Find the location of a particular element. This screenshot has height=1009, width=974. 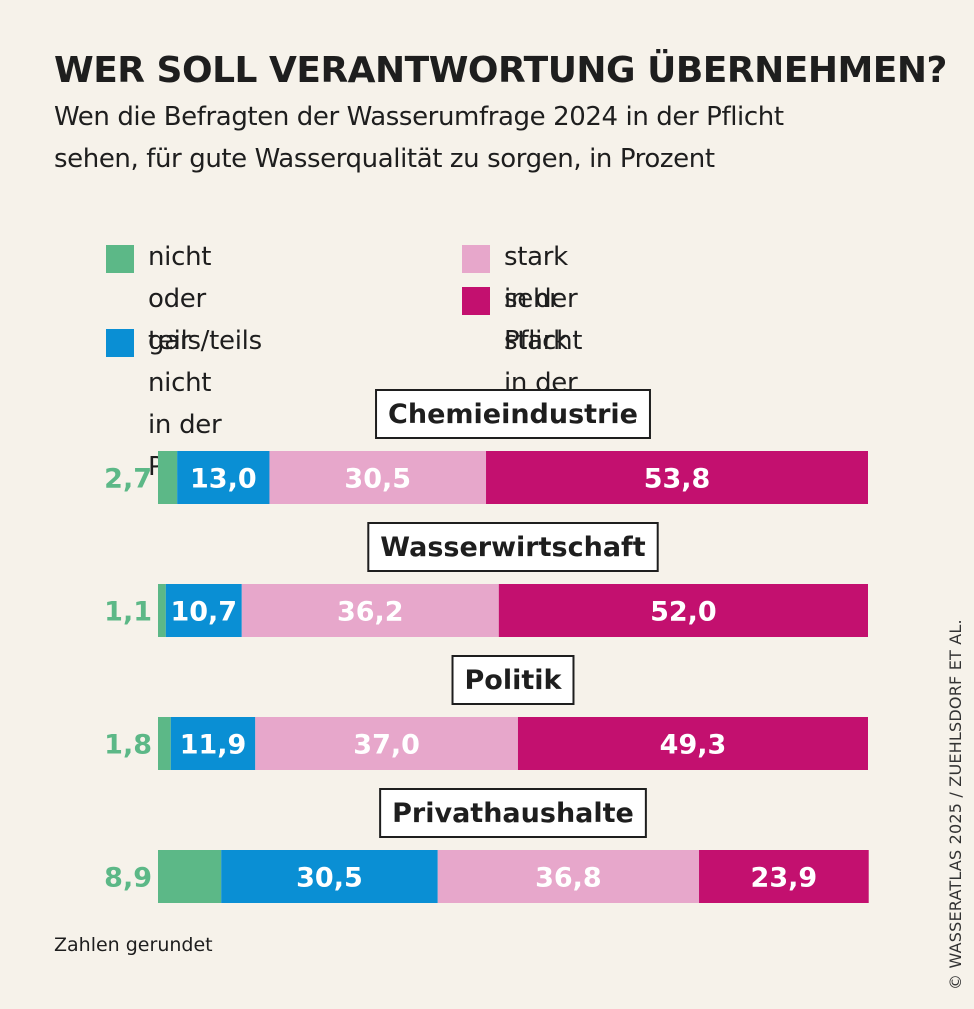

legend-item-stark: stark in der Pflicht is located at coordinates (522, 302).